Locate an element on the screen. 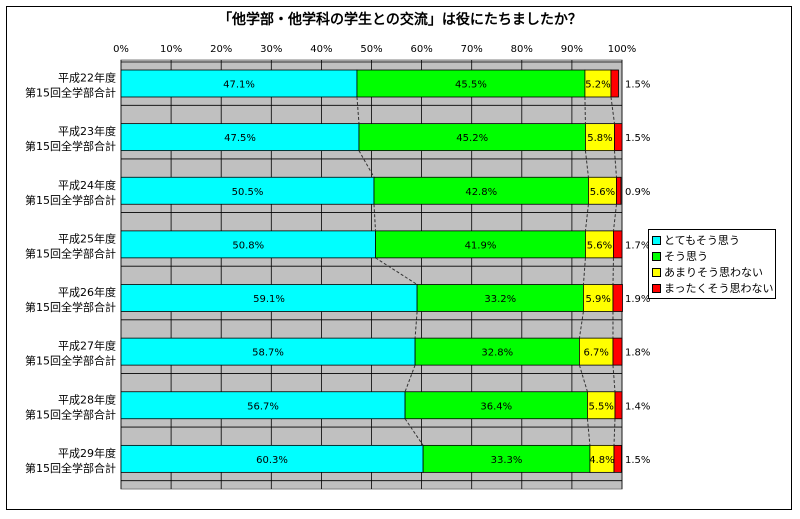 The height and width of the screenshot is (519, 800). data-label: 6.7% is located at coordinates (595, 353).